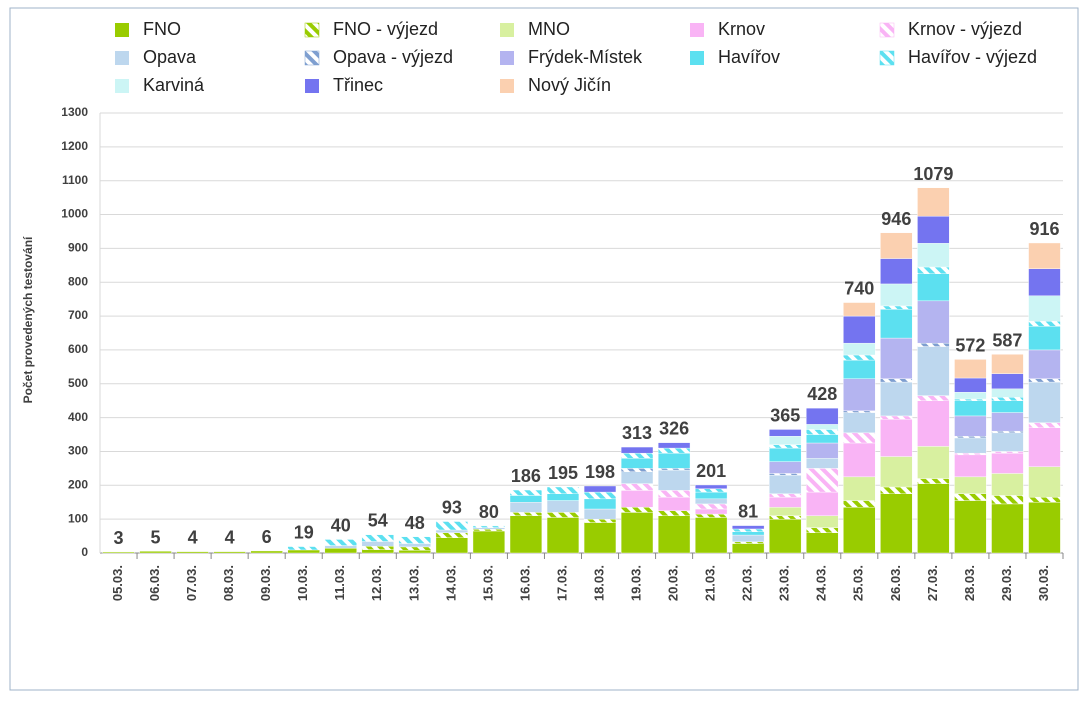 Image resolution: width=1088 pixels, height=705 pixels. Describe the element at coordinates (747, 583) in the screenshot. I see `x-tick-label: 22.03.` at that location.